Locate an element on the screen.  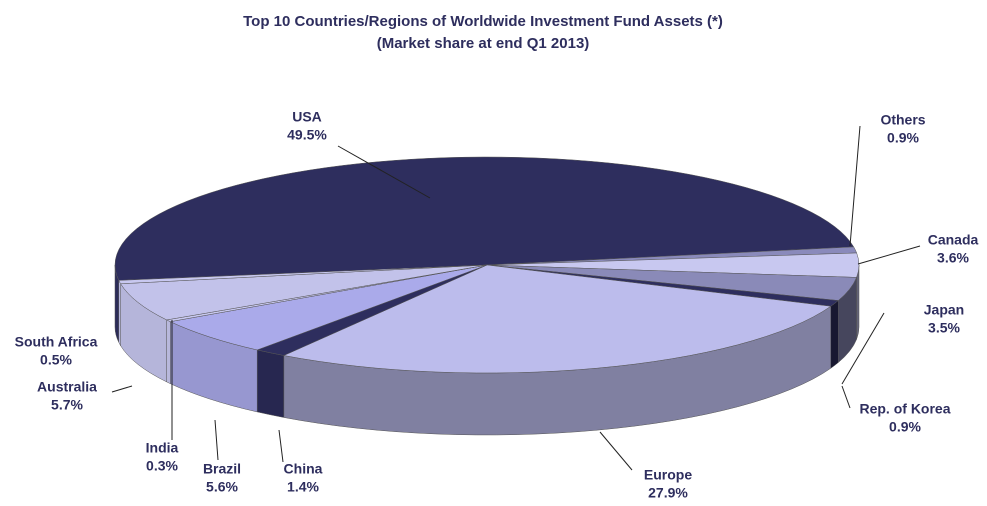
value-label: 0.3% is located at coordinates (162, 466).